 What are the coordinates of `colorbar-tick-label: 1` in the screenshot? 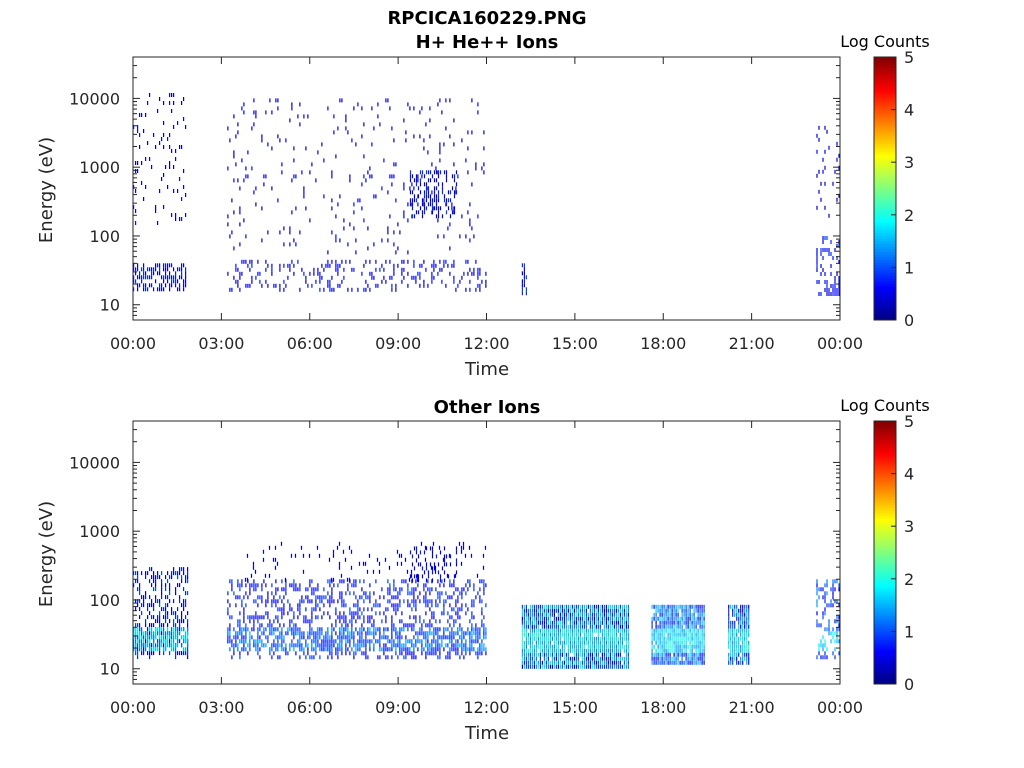 It's located at (909, 267).